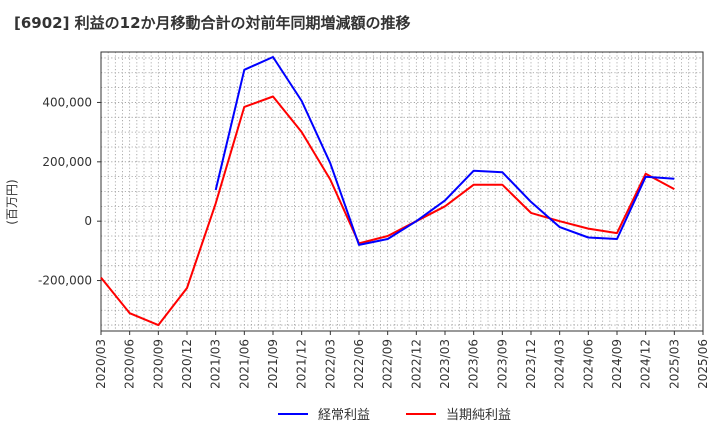 The height and width of the screenshot is (440, 720). I want to click on x-tick-label: 2025/06, so click(703, 364).